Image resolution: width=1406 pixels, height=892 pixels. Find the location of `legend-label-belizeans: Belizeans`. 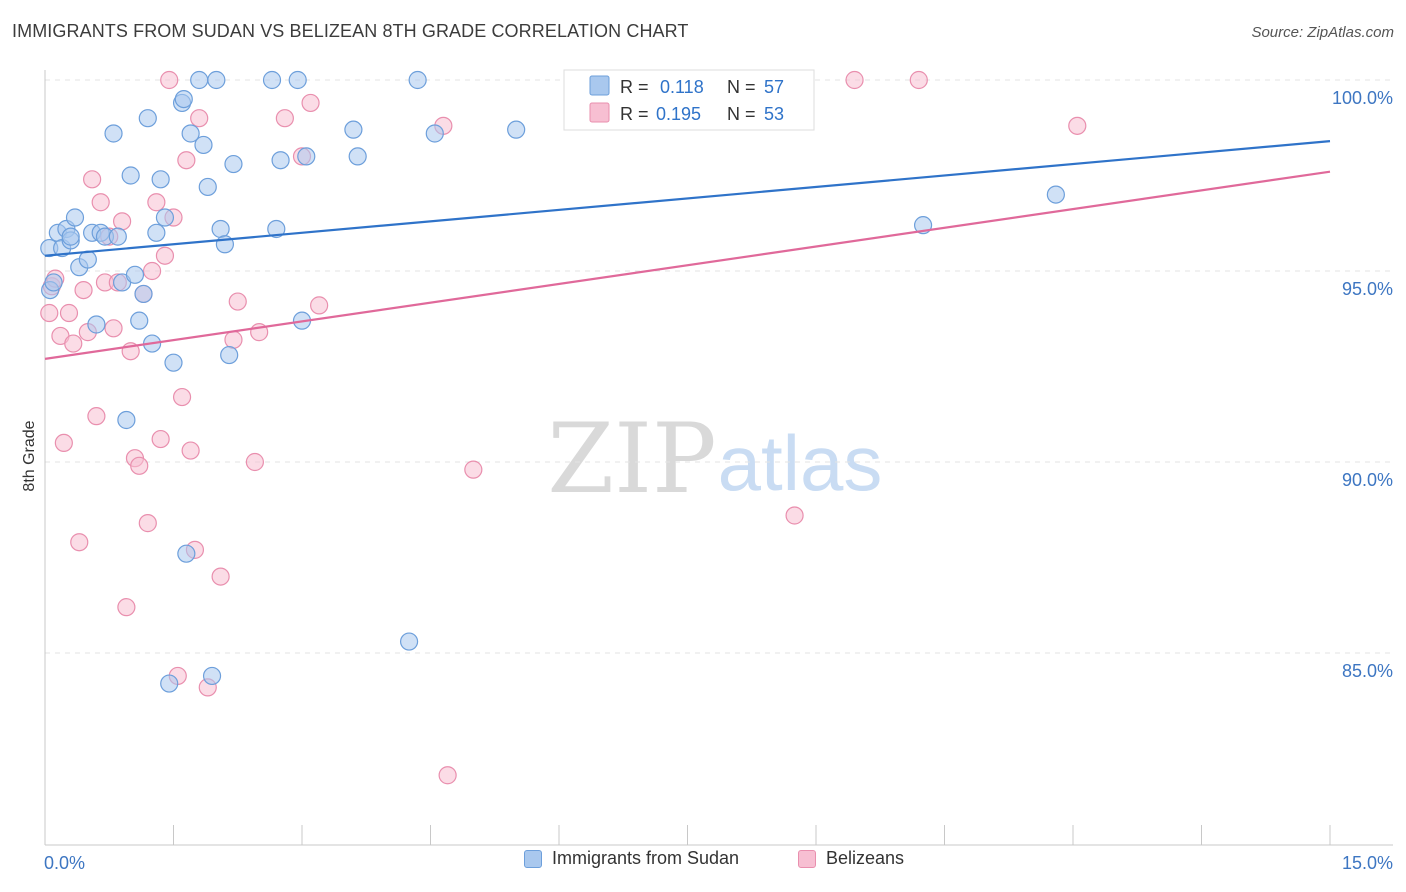

legend-label-belizeans: Belizeans is located at coordinates (865, 858).